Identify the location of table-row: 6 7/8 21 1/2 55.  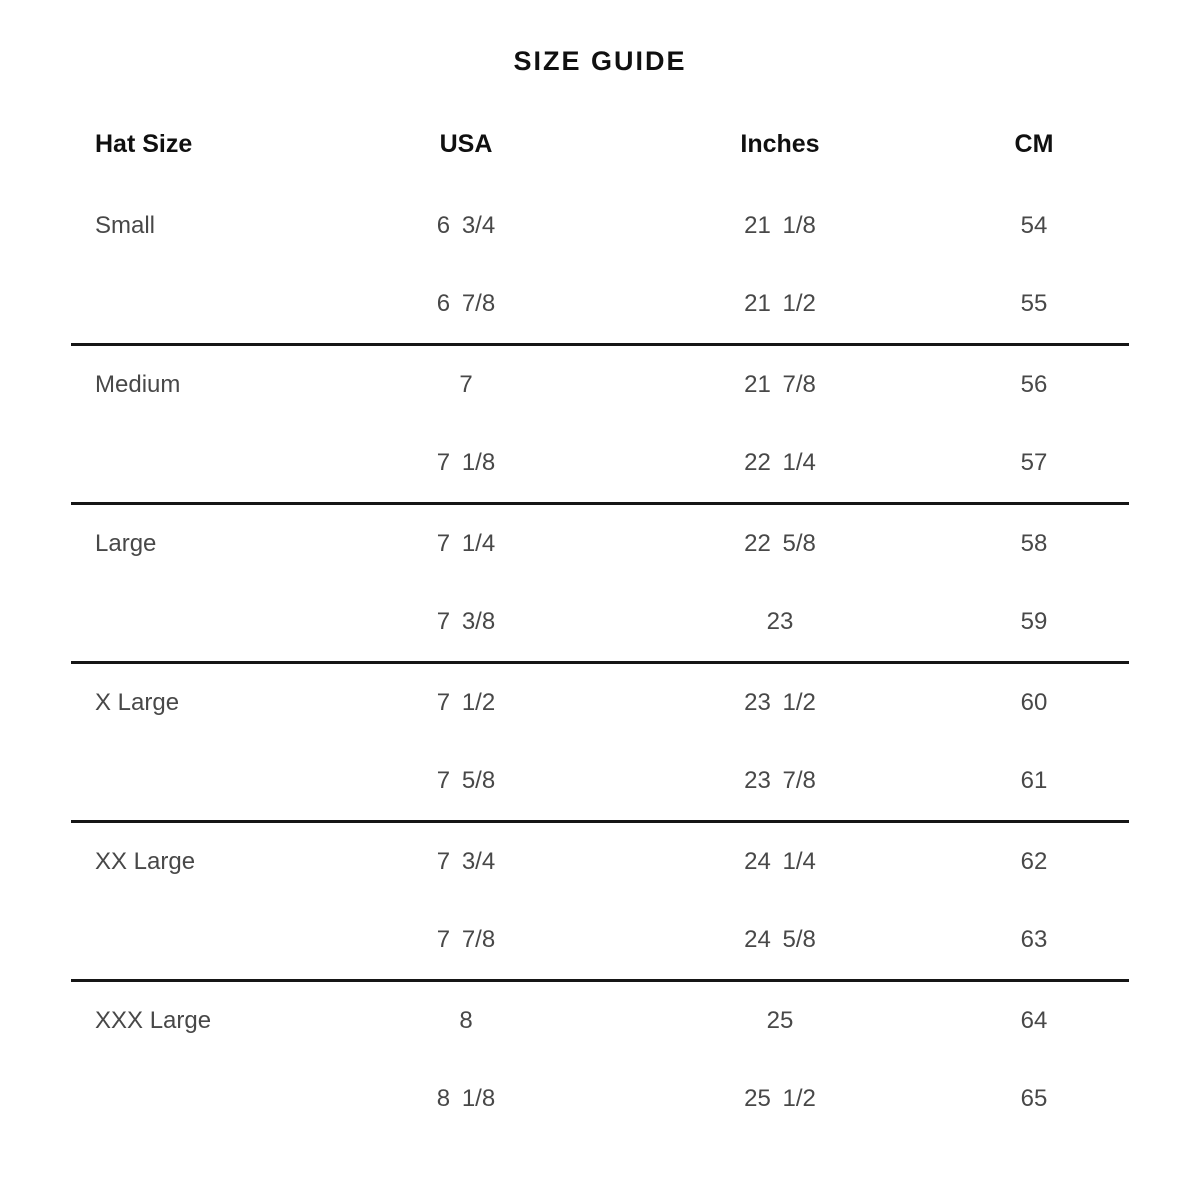
(600, 305).